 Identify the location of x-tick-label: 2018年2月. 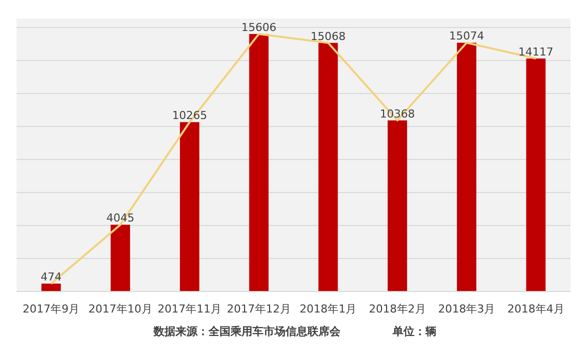
(397, 309).